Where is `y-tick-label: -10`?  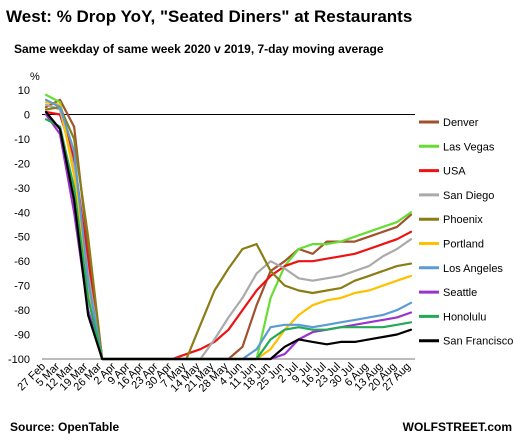
y-tick-label: -10 is located at coordinates (22, 140).